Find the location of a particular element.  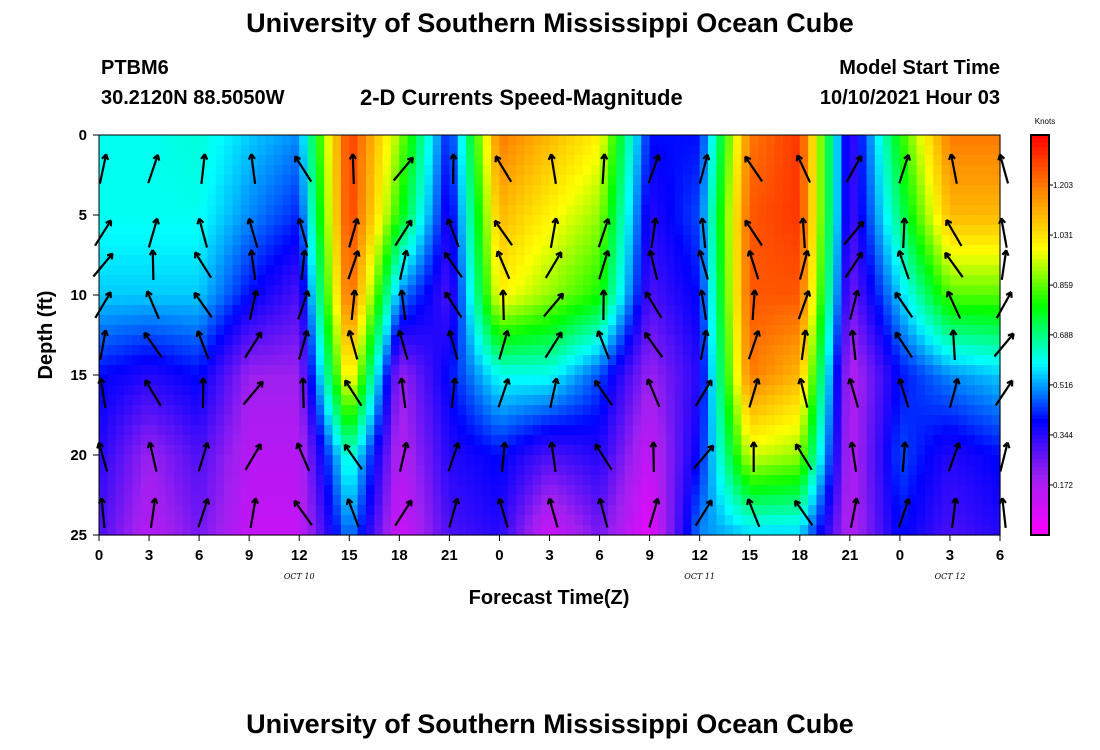

x-tick-label: 9 is located at coordinates (649, 555).